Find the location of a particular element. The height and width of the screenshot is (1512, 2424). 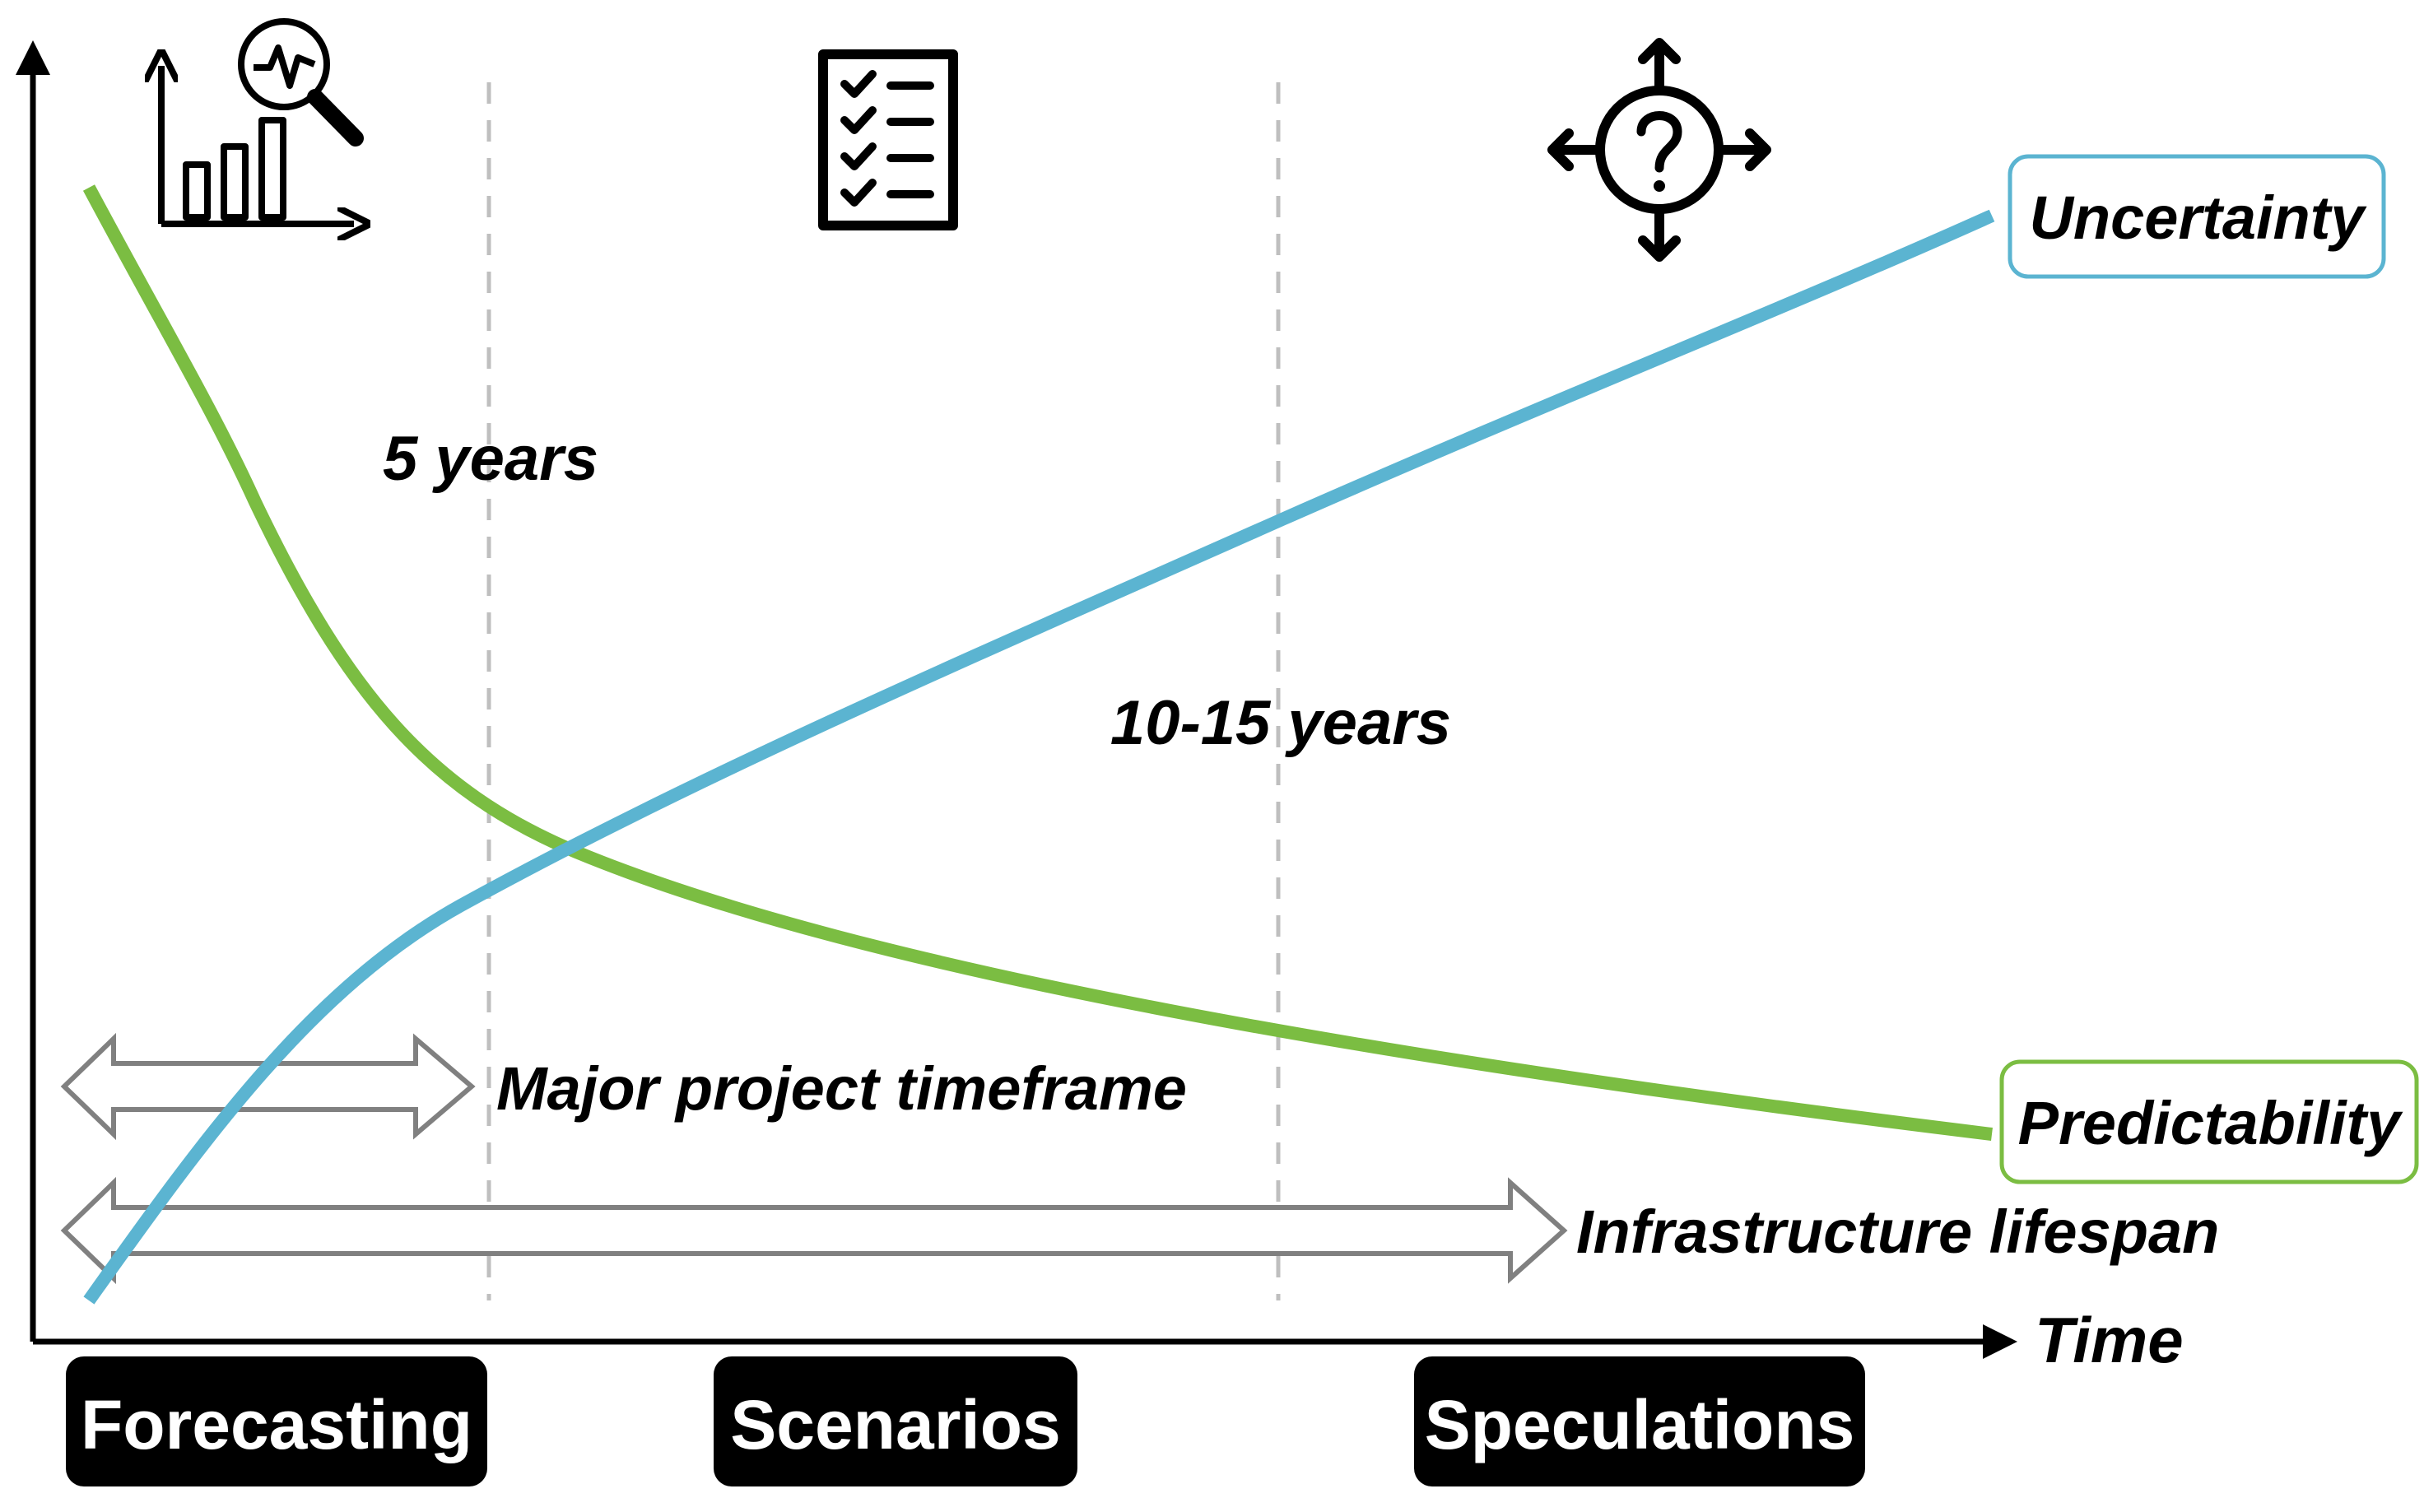

period-label-10-15-years: 10-15 years is located at coordinates (1280, 723).